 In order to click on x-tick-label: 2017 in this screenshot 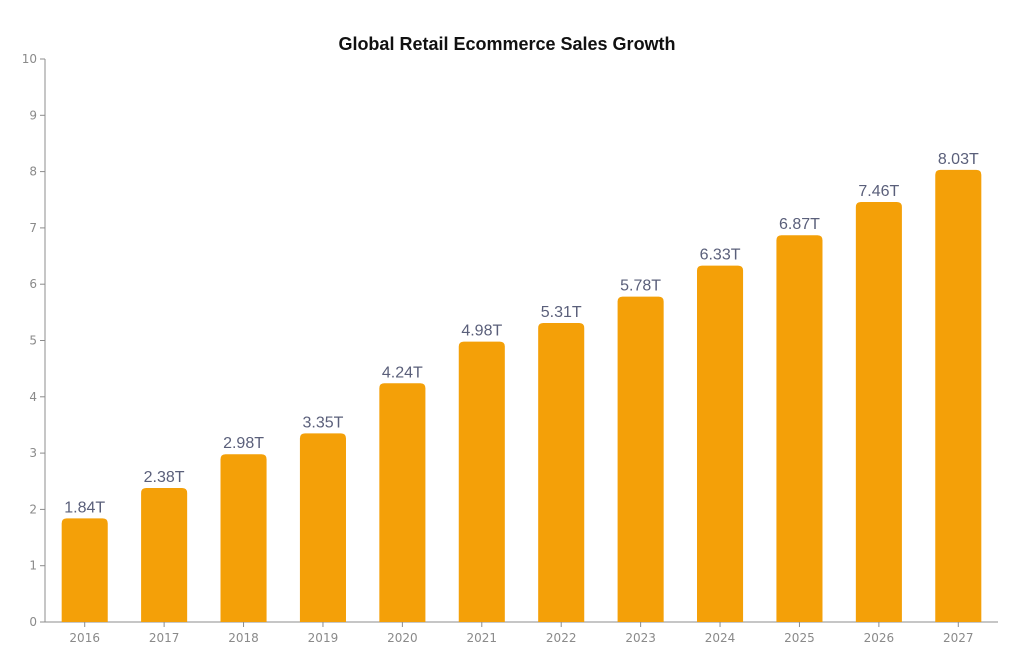, I will do `click(164, 638)`.